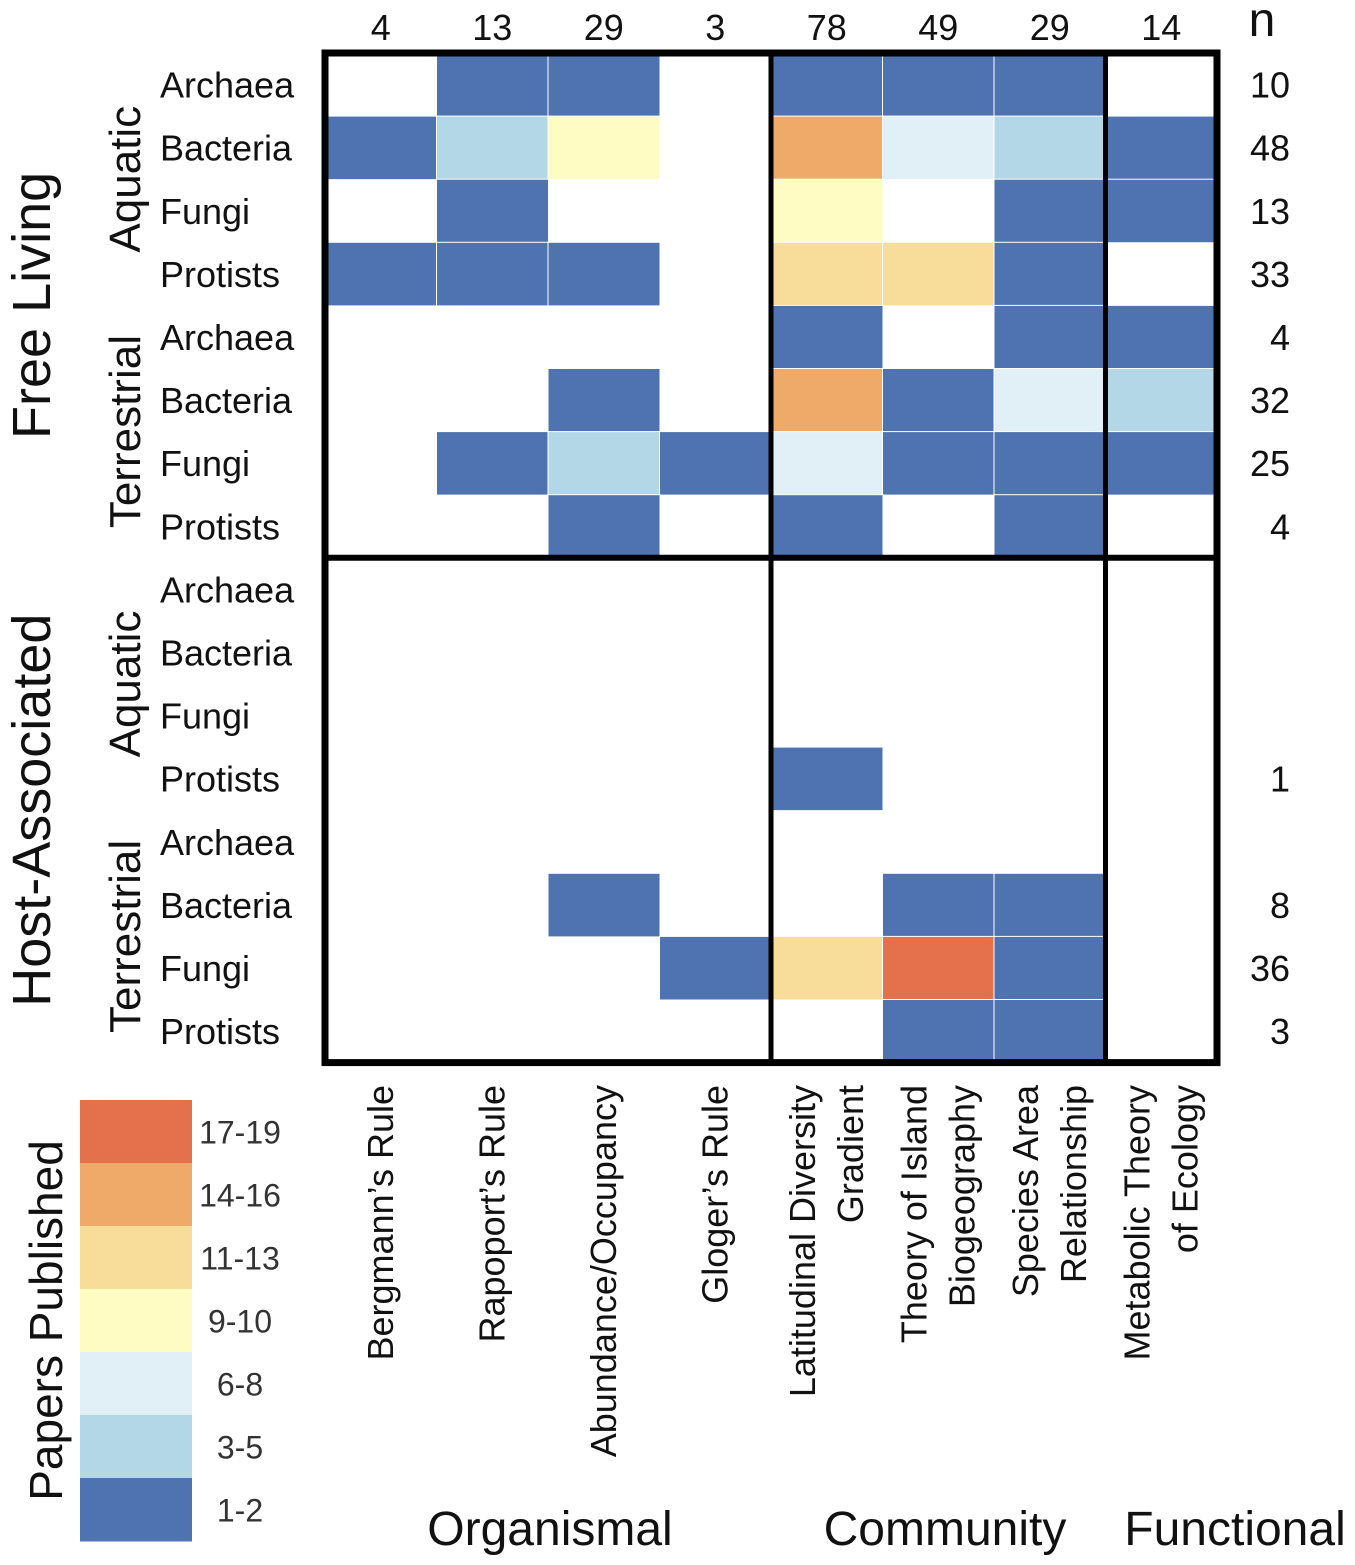  Describe the element at coordinates (913, 1214) in the screenshot. I see `column-label: Theory of Island` at that location.